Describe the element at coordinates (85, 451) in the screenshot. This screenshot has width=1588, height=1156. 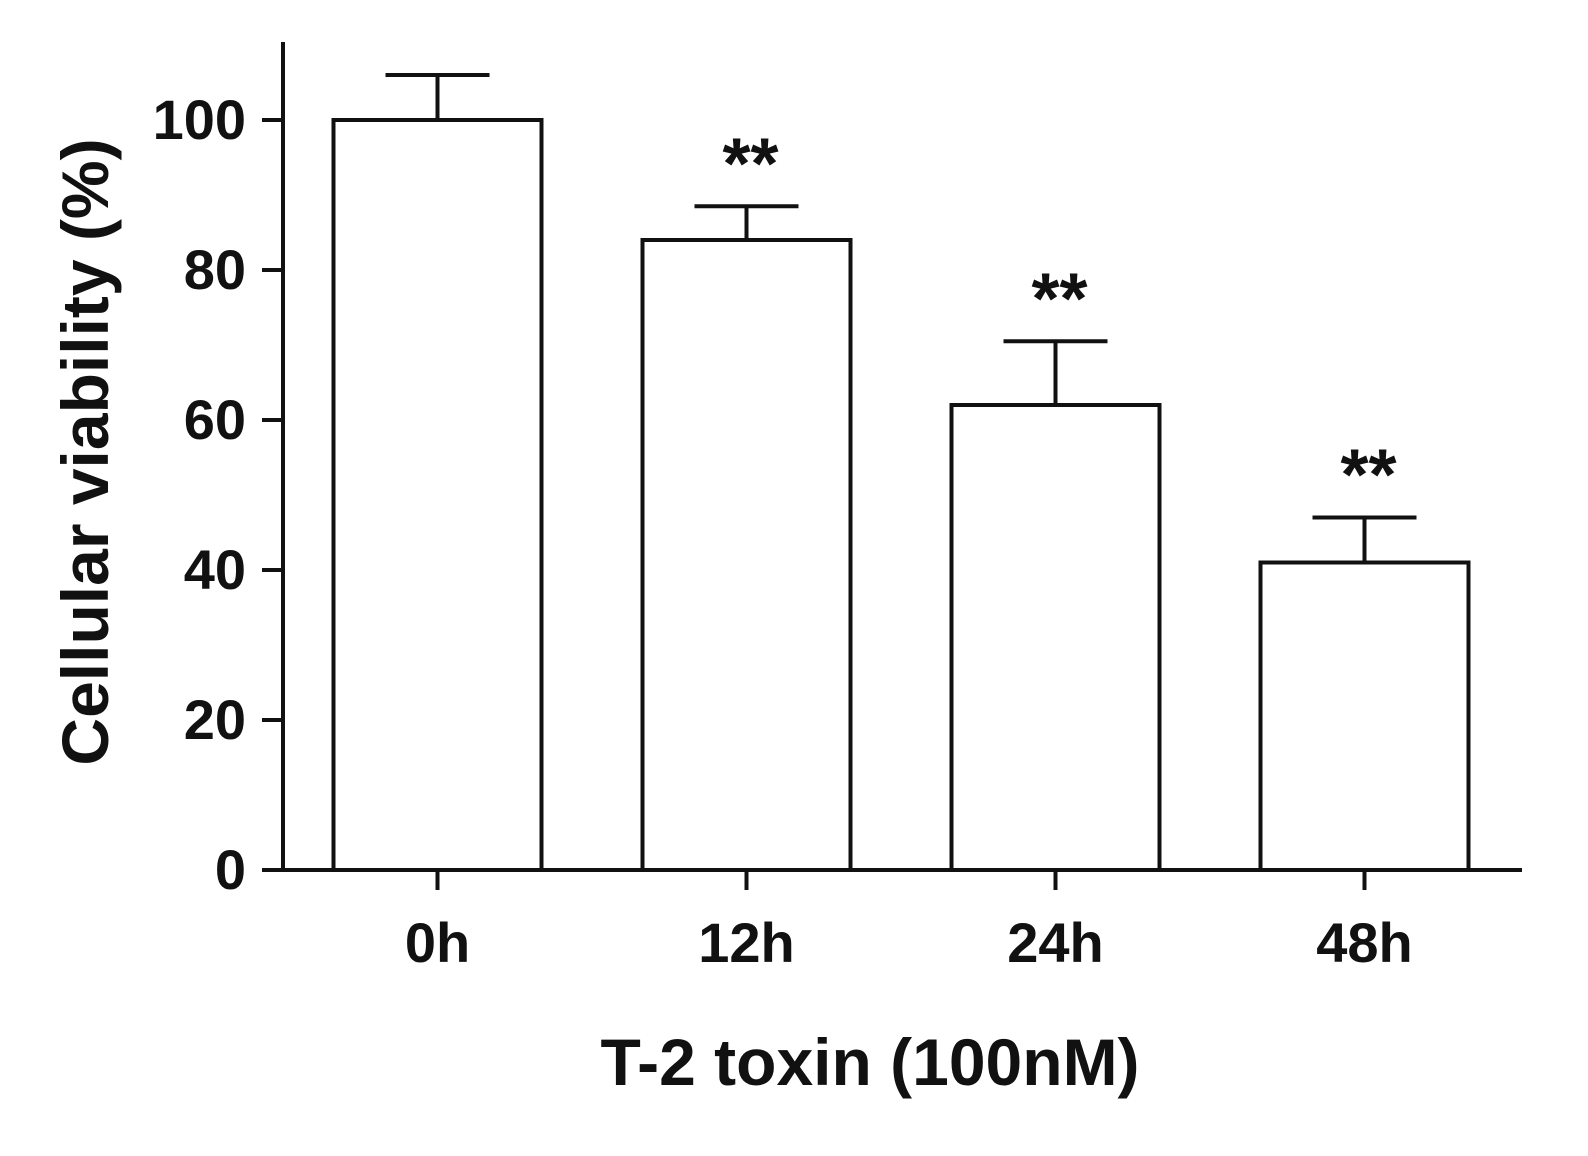
I see `y-axis-title: Cellular viability (%)` at that location.